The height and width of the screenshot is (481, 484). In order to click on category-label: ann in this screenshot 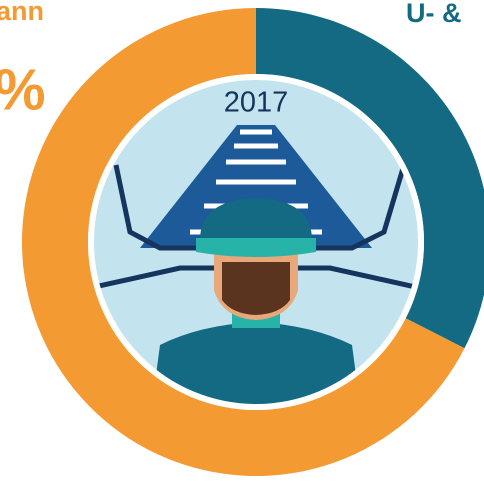, I will do `click(22, 13)`.